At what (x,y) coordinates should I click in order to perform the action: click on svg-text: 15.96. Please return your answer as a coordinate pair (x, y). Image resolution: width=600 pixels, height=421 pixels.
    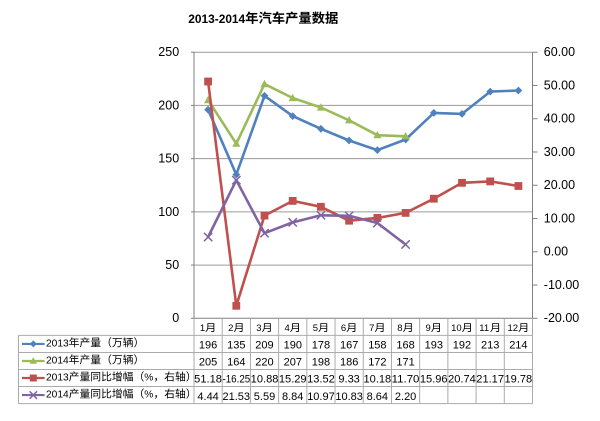
    Looking at the image, I should click on (434, 380).